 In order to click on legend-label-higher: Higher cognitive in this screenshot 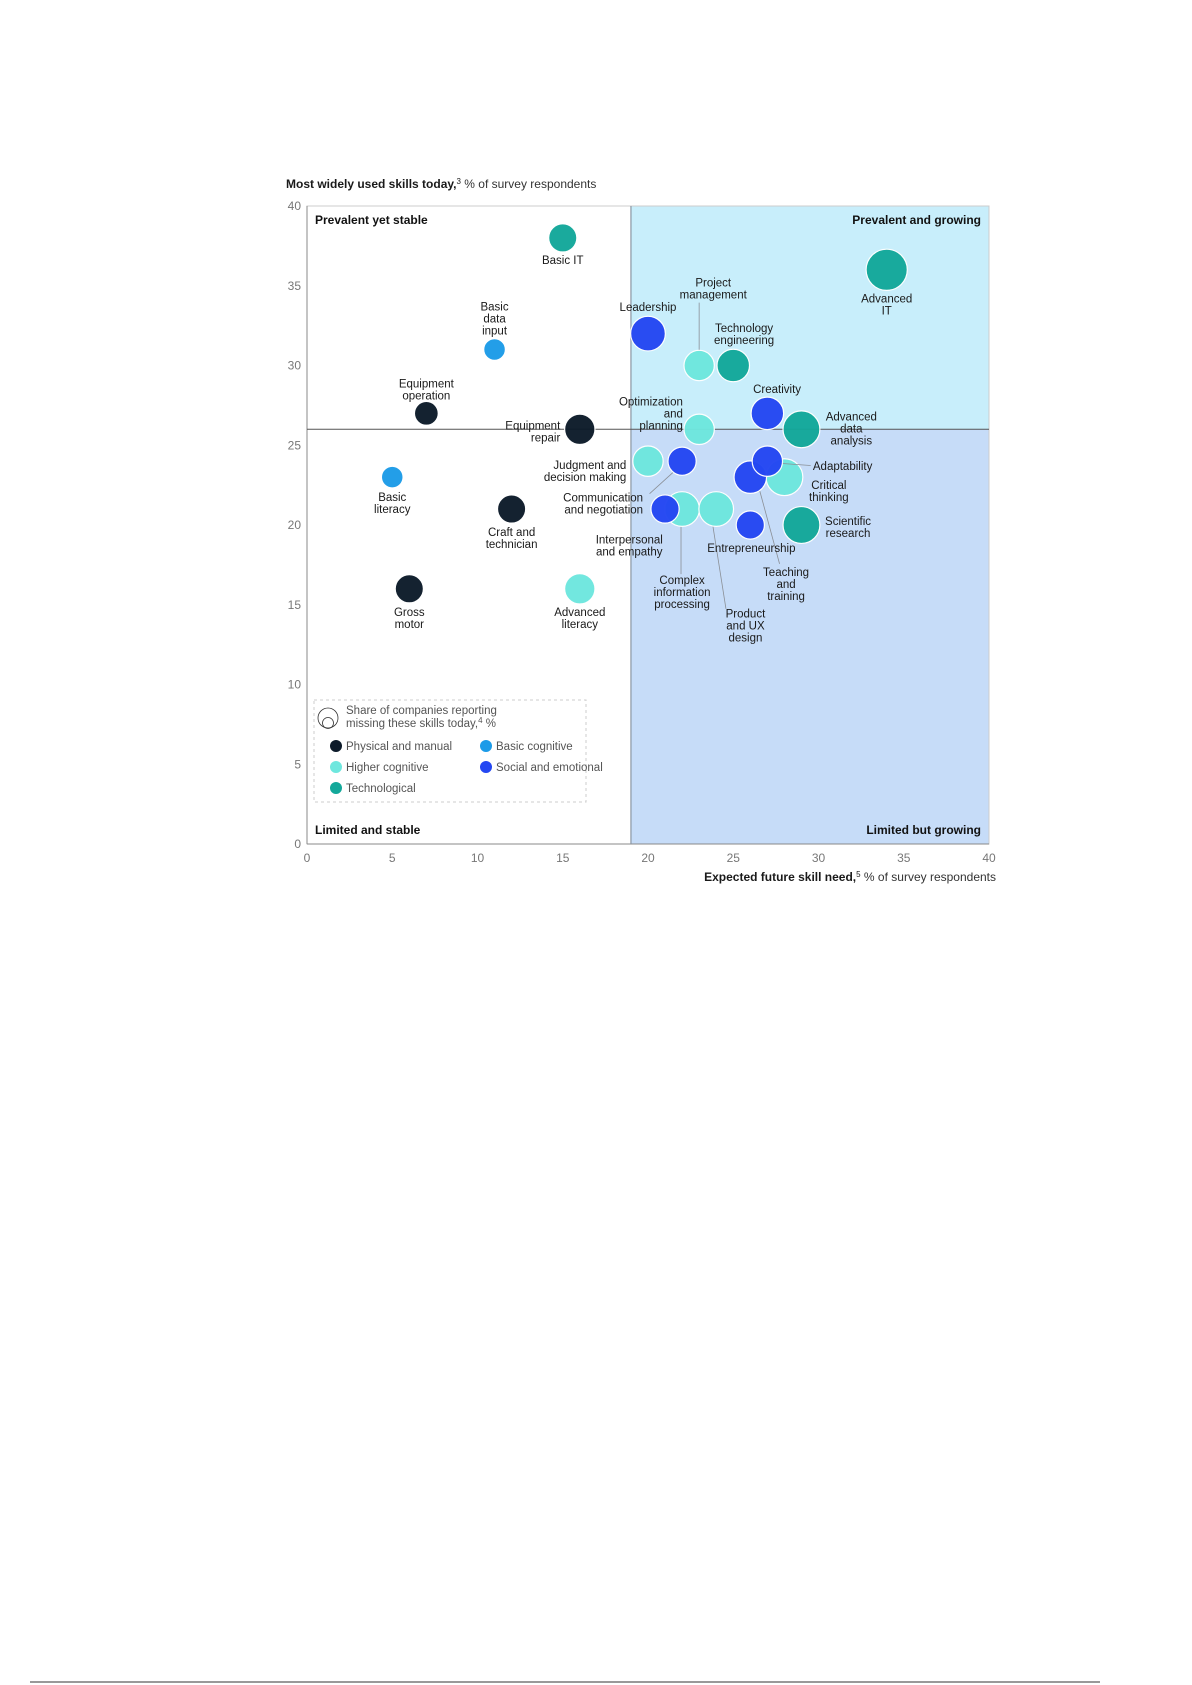, I will do `click(387, 768)`.